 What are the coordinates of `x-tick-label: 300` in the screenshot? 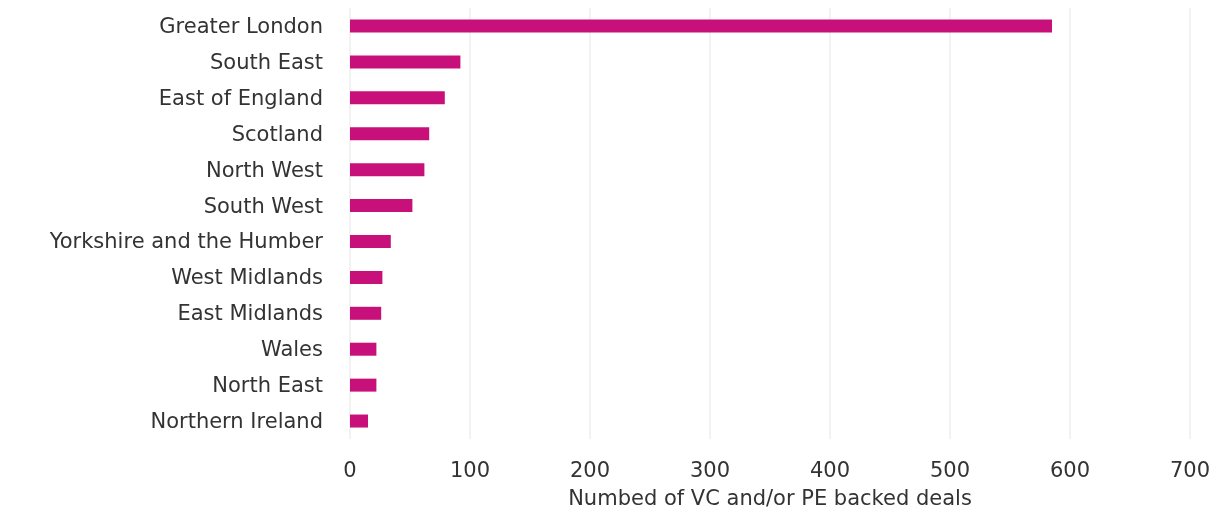 It's located at (710, 469).